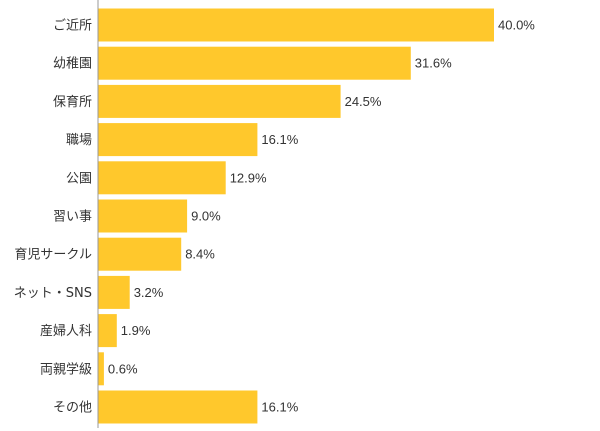 The width and height of the screenshot is (600, 431). I want to click on category-label: その他, so click(72, 408).